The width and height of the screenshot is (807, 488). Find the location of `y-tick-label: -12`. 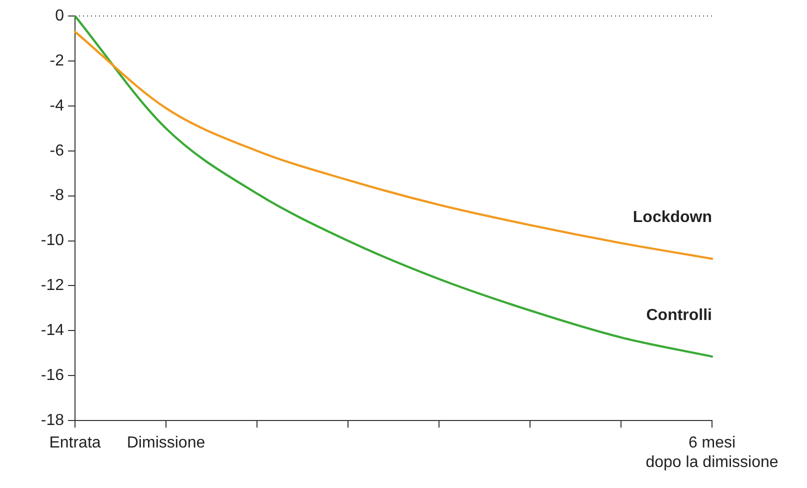

y-tick-label: -12 is located at coordinates (52, 285).